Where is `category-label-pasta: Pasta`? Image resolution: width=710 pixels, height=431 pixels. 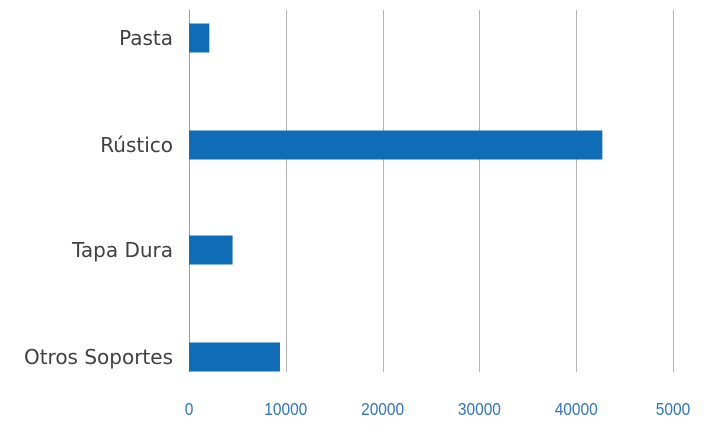 category-label-pasta: Pasta is located at coordinates (146, 38).